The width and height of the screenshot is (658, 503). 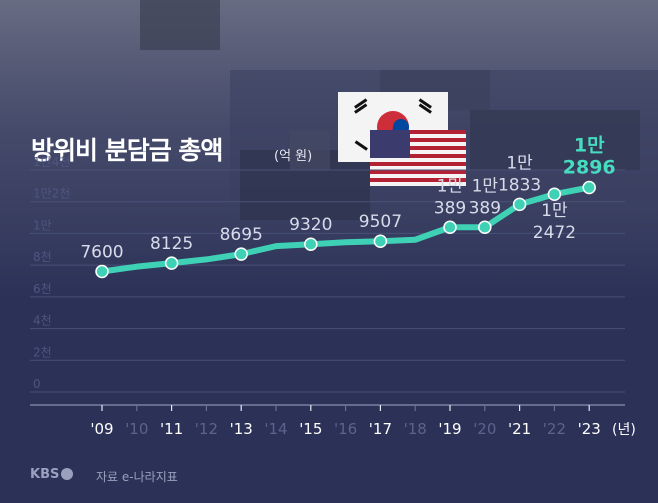 I want to click on y-tick-label: 0, so click(x=37, y=384).